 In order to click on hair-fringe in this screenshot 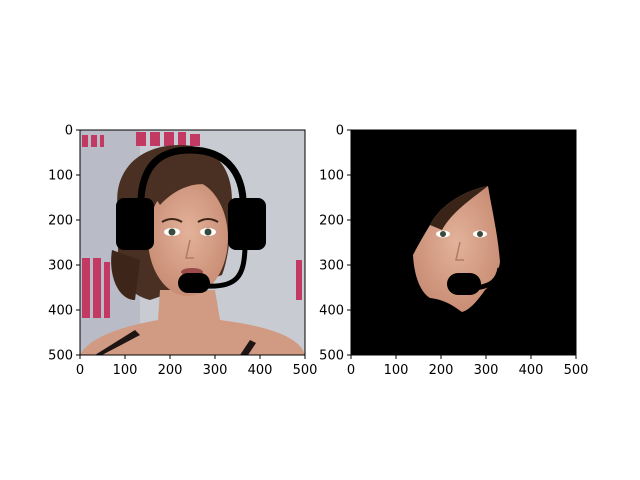, I will do `click(190, 186)`.